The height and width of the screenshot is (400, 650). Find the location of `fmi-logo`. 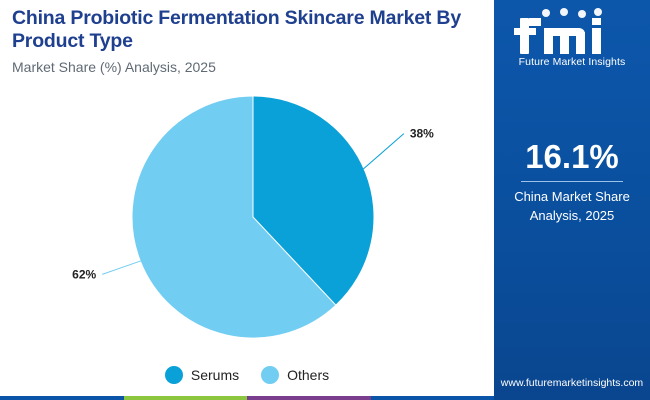

fmi-logo is located at coordinates (558, 31).